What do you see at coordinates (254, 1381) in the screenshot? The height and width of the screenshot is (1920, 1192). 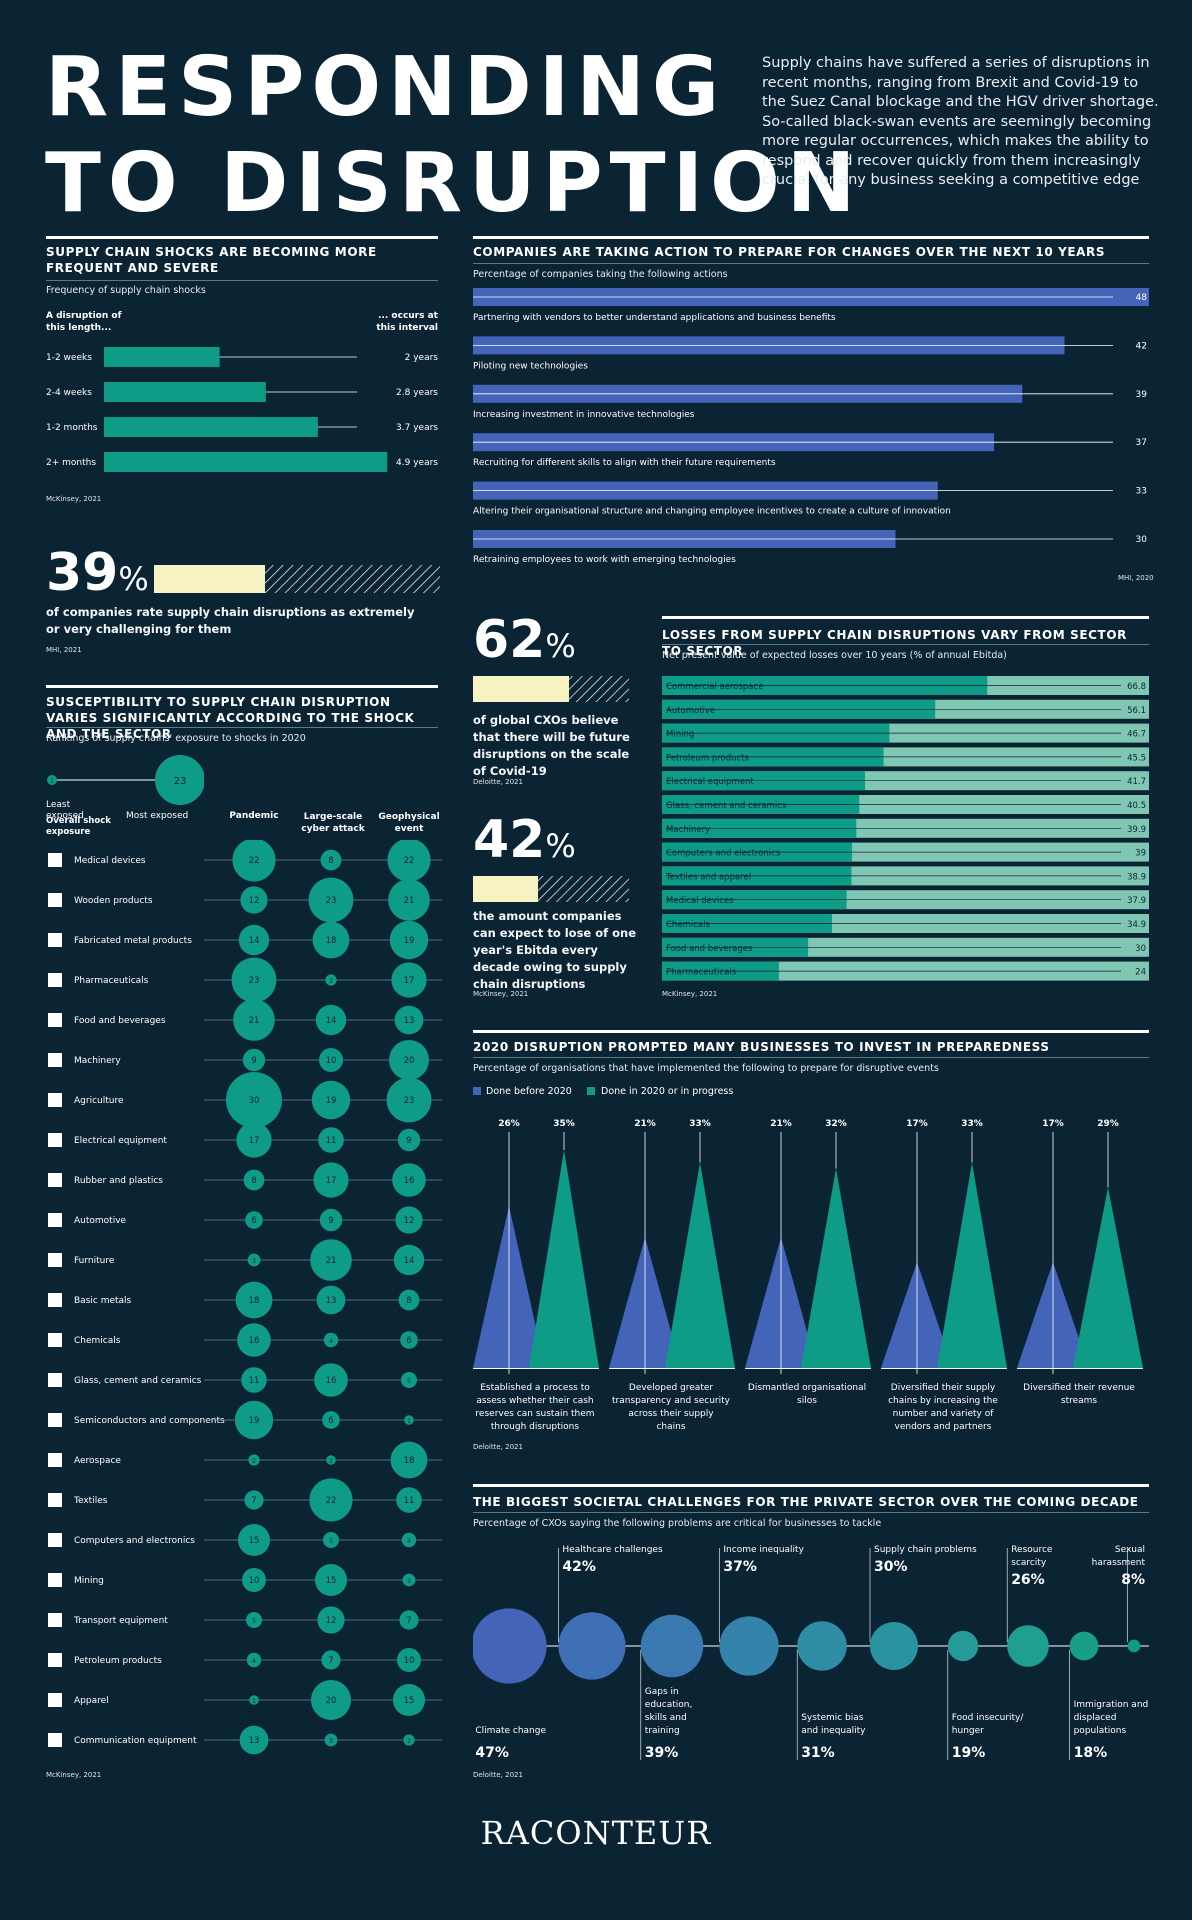 I see `exposure-rank-label: 11` at bounding box center [254, 1381].